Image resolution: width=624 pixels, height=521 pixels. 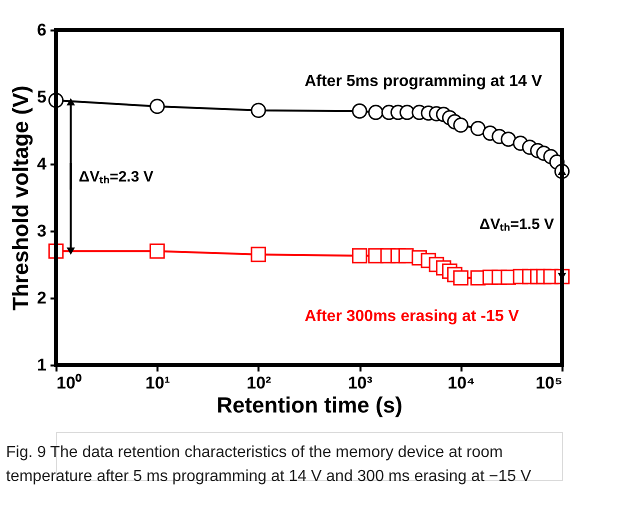 What do you see at coordinates (360, 383) in the screenshot?
I see `x-tick-label: 10³` at bounding box center [360, 383].